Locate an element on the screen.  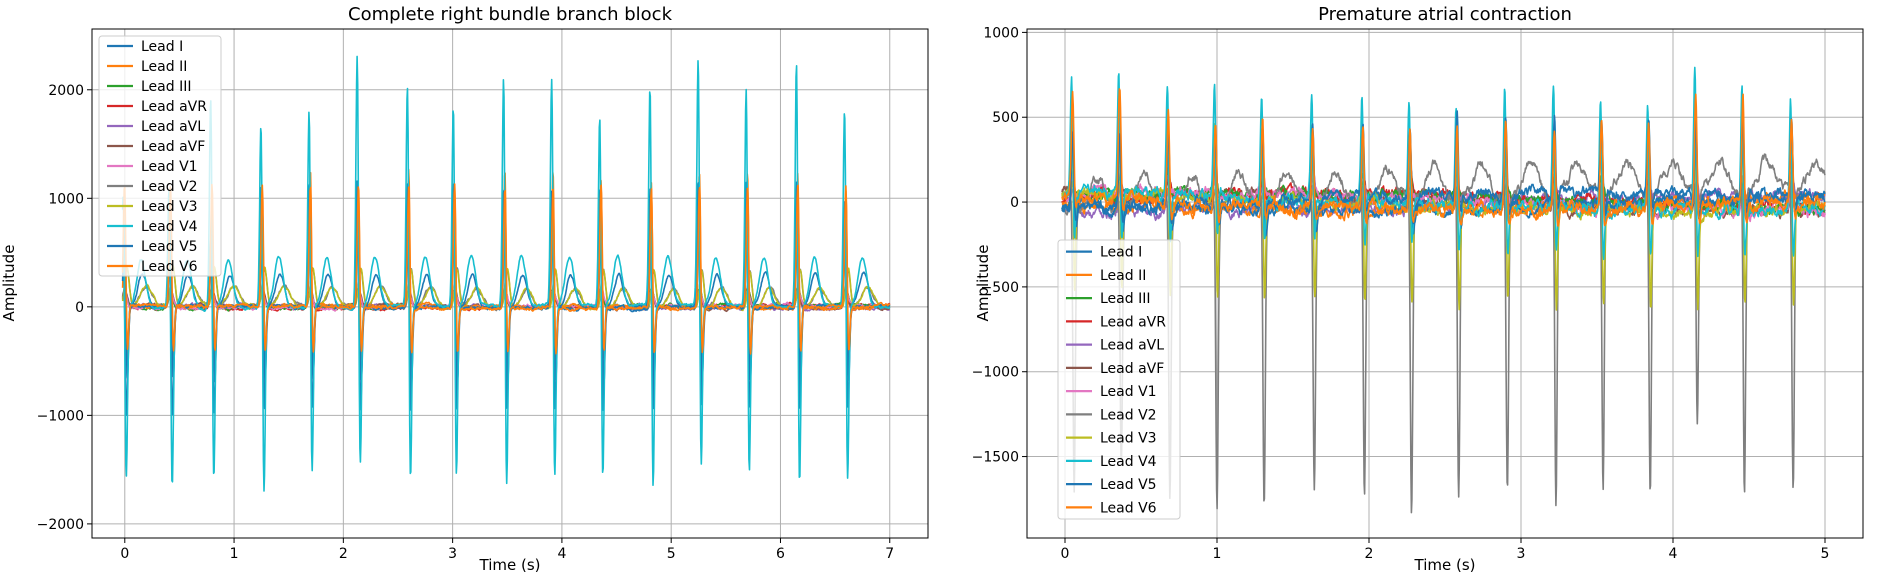
y-tick-label: 500 is located at coordinates (1005, 118).